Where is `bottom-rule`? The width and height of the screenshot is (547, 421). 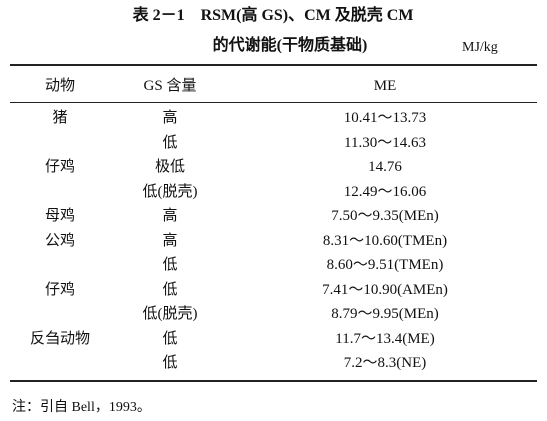
bottom-rule is located at coordinates (273, 381).